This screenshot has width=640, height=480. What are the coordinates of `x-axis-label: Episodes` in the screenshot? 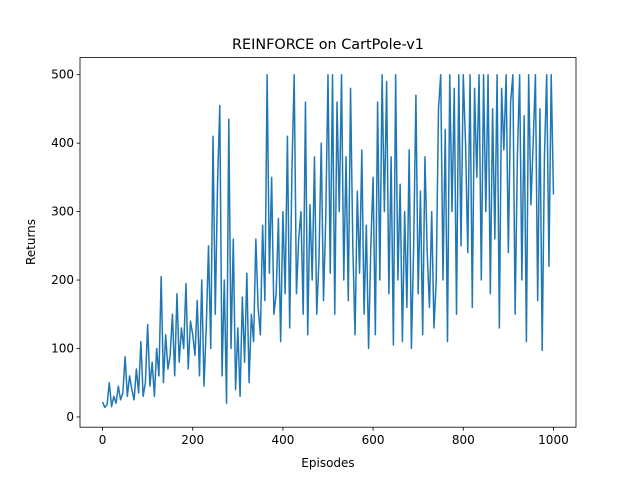 It's located at (327, 463).